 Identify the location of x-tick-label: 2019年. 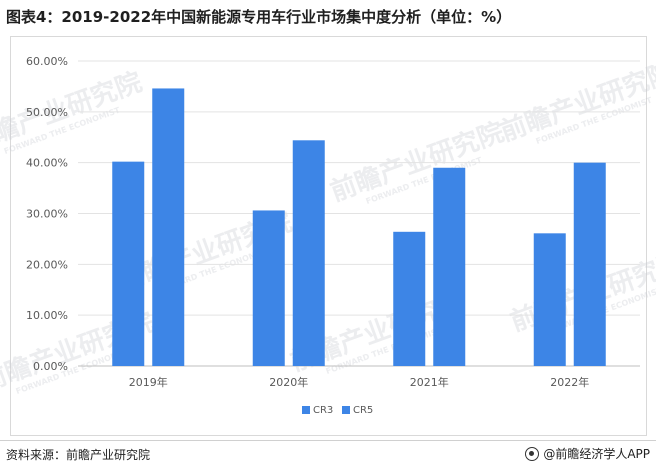
(148, 382).